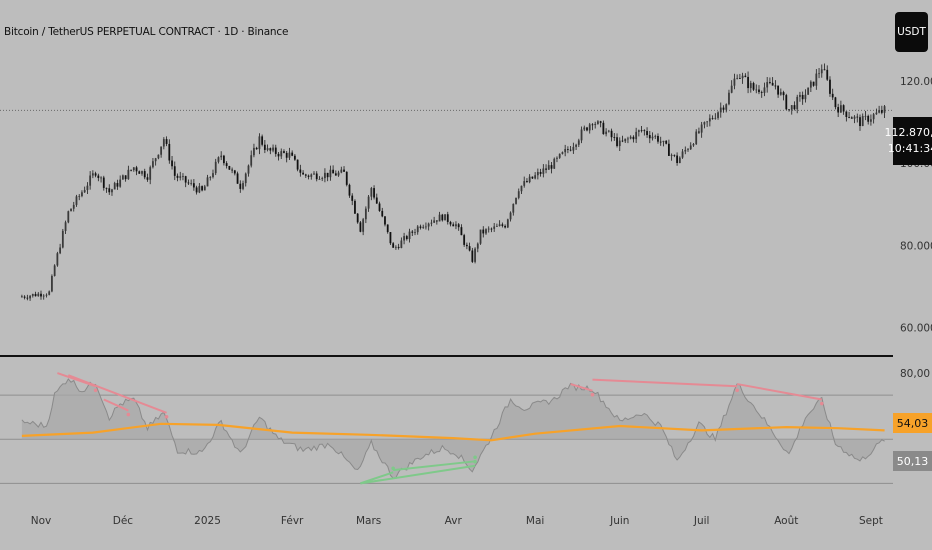 The image size is (932, 550). What do you see at coordinates (908, 132) in the screenshot?
I see `last-price-value: 112.870,9` at bounding box center [908, 132].